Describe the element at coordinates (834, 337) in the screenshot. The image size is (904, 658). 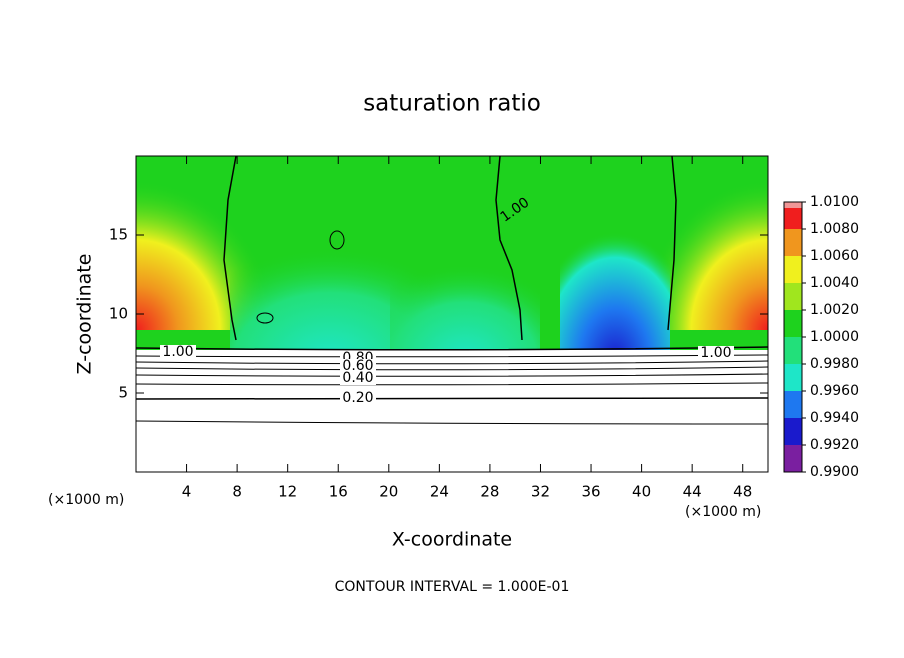
I see `colorbar-label: 1.0000` at that location.